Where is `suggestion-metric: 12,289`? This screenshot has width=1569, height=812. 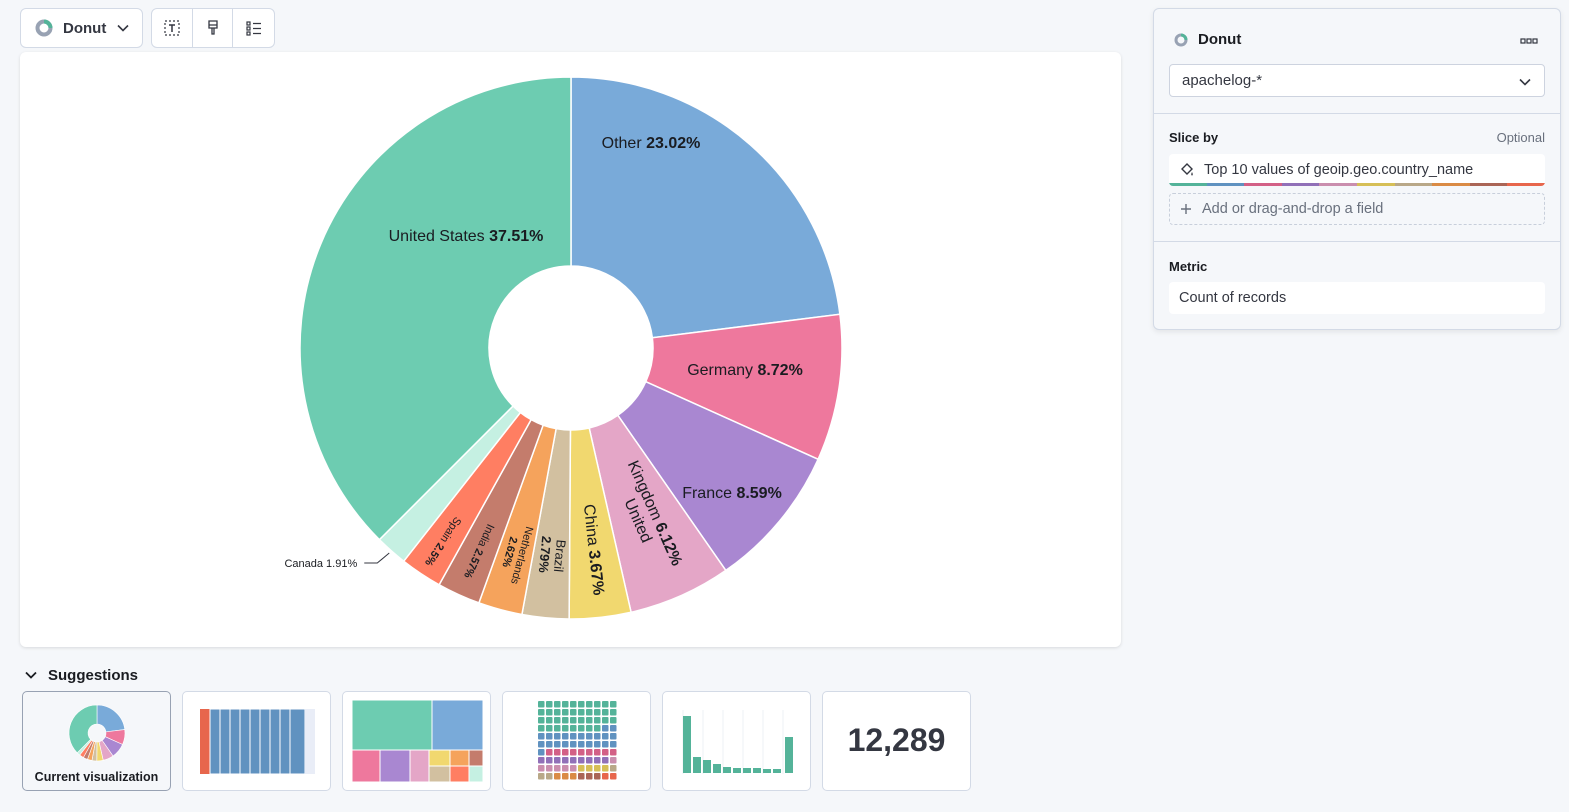 suggestion-metric: 12,289 is located at coordinates (896, 741).